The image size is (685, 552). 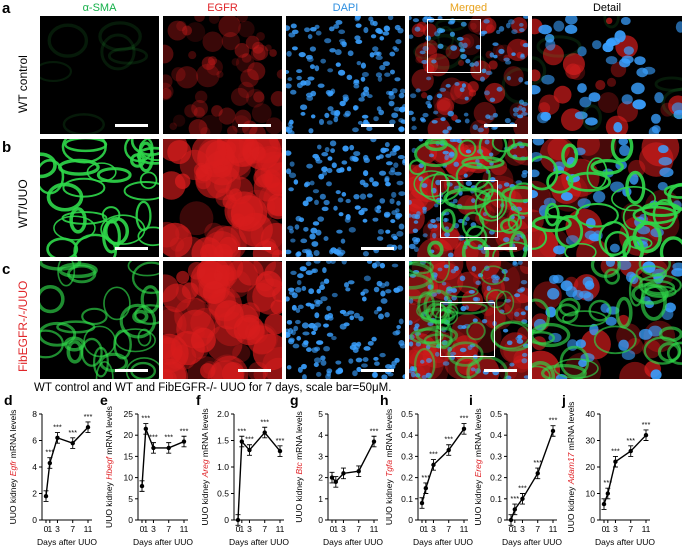 I want to click on row-label-wt-control: WT control, so click(x=23, y=84).